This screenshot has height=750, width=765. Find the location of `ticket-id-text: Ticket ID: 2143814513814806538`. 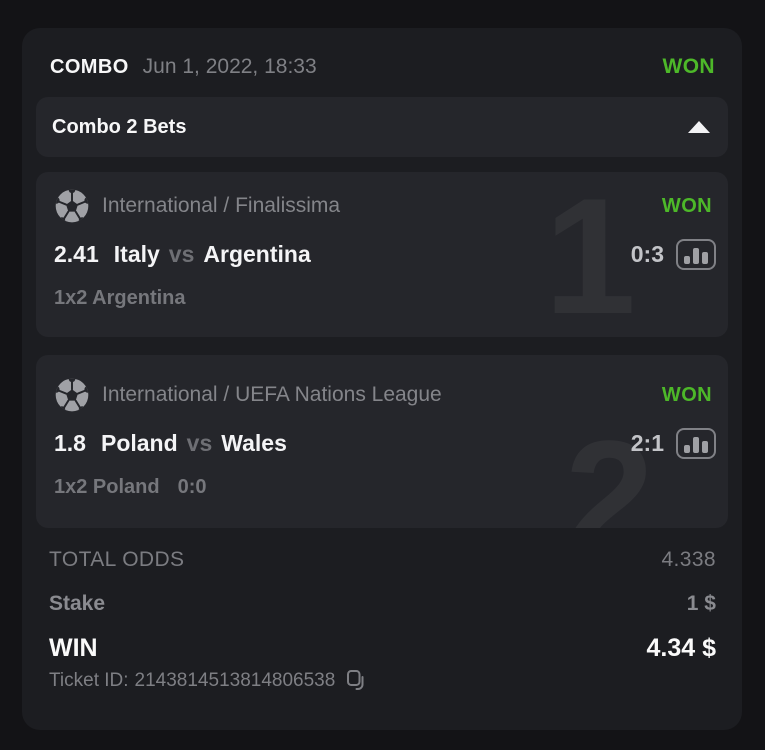

ticket-id-text: Ticket ID: 2143814513814806538 is located at coordinates (192, 681).